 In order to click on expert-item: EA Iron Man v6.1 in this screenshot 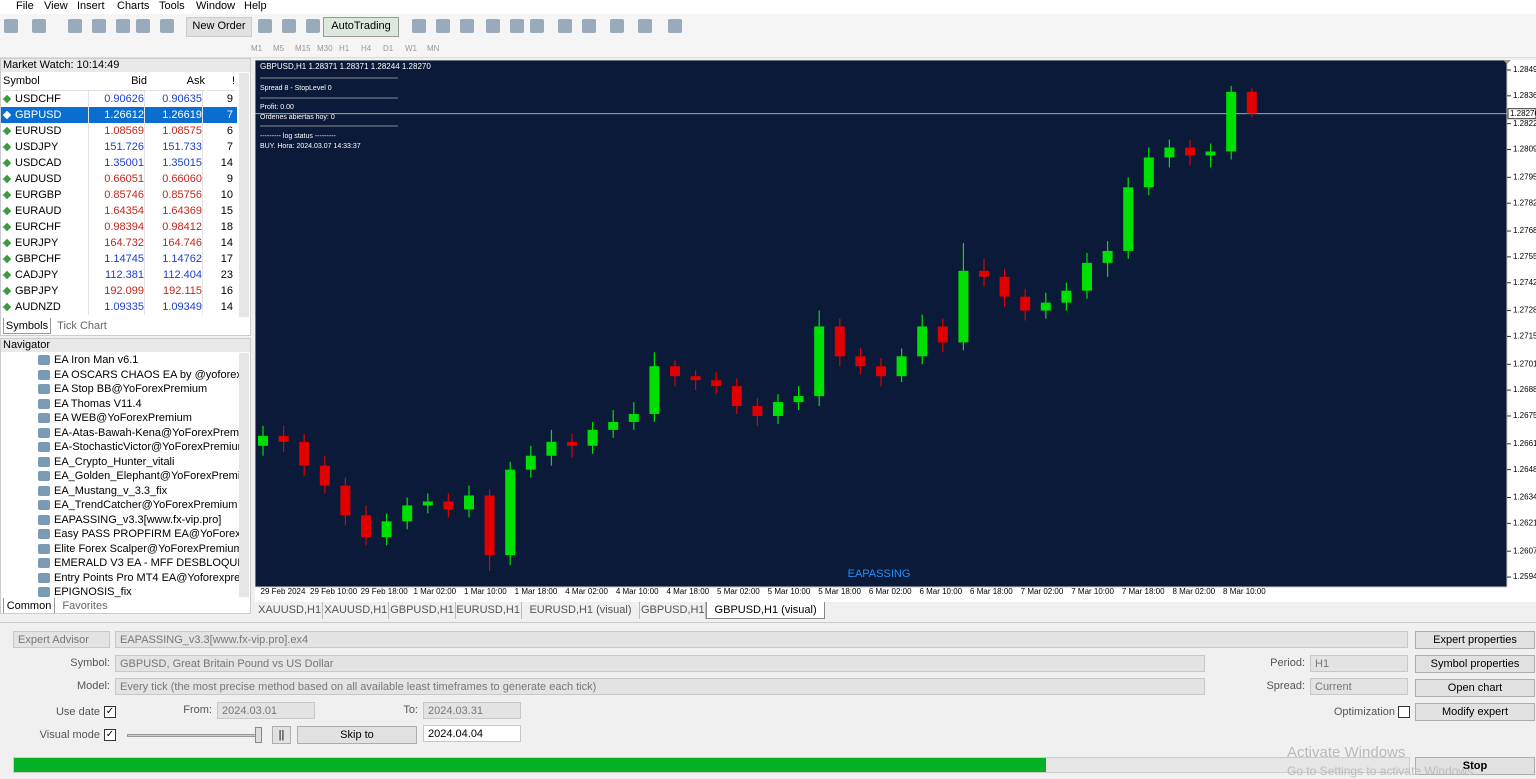, I will do `click(96, 360)`.